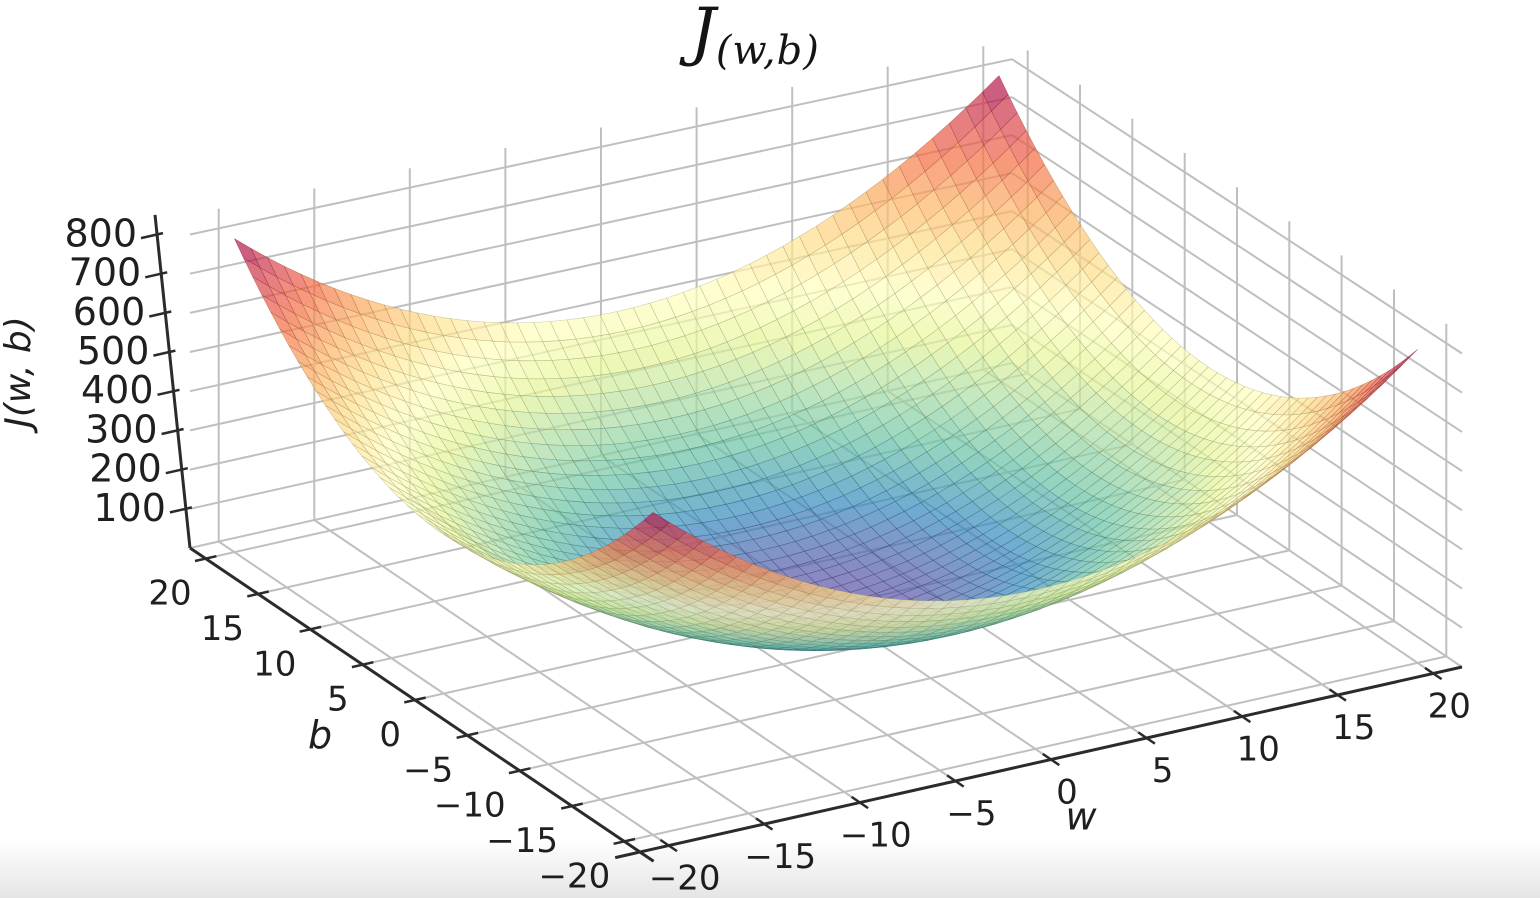 The height and width of the screenshot is (898, 1540). Describe the element at coordinates (685, 878) in the screenshot. I see `w-axis-tick-label: −20` at that location.